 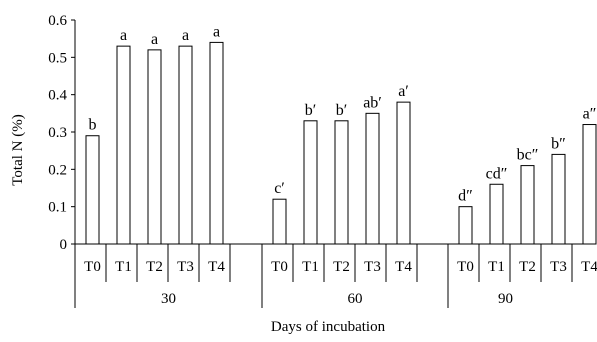 What do you see at coordinates (328, 327) in the screenshot?
I see `x-axis-label: Days of incubation` at bounding box center [328, 327].